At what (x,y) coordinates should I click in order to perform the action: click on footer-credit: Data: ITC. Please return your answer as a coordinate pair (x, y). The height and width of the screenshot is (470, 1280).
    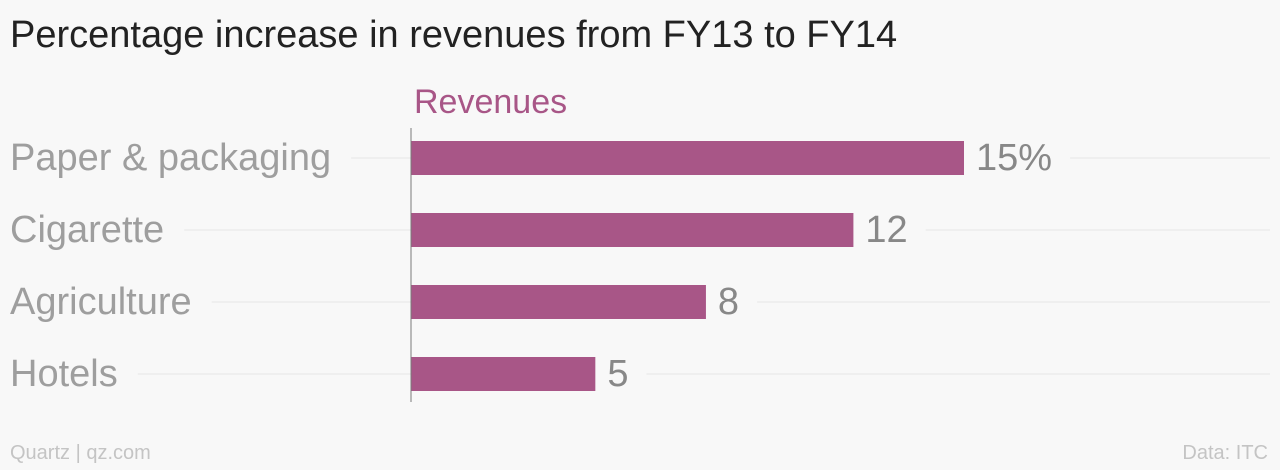
    Looking at the image, I should click on (1225, 453).